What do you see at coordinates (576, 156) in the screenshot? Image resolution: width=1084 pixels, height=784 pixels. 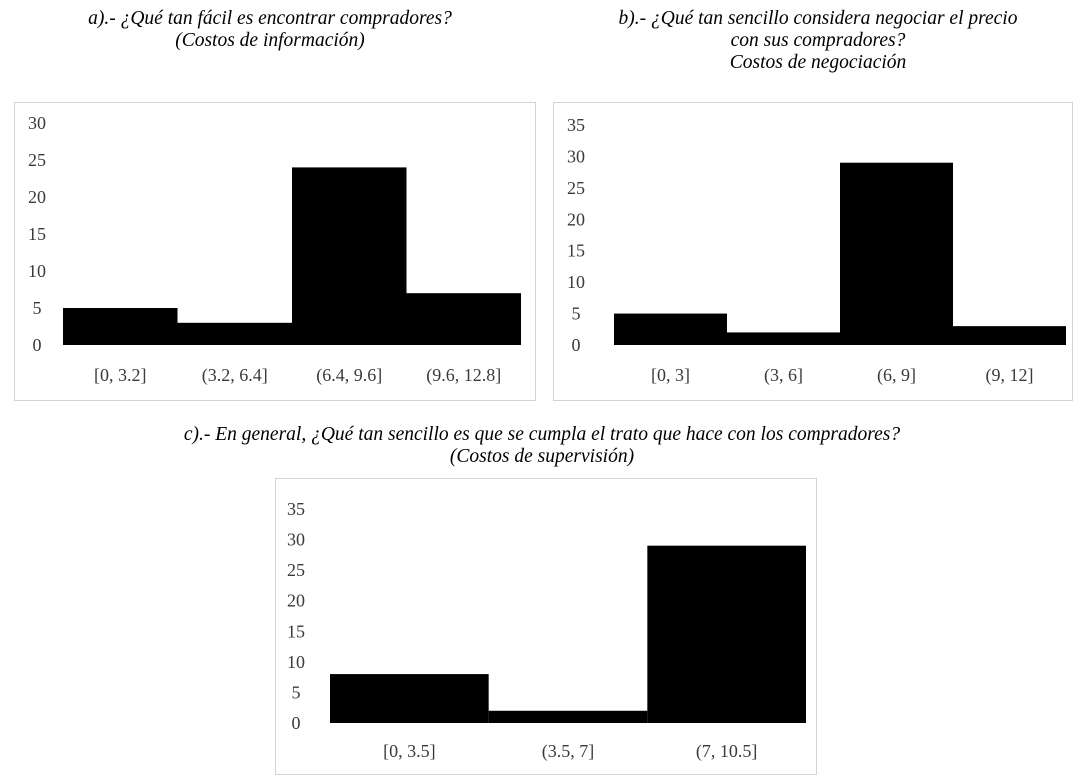 I see `chart-b-ytick-label: 30` at bounding box center [576, 156].